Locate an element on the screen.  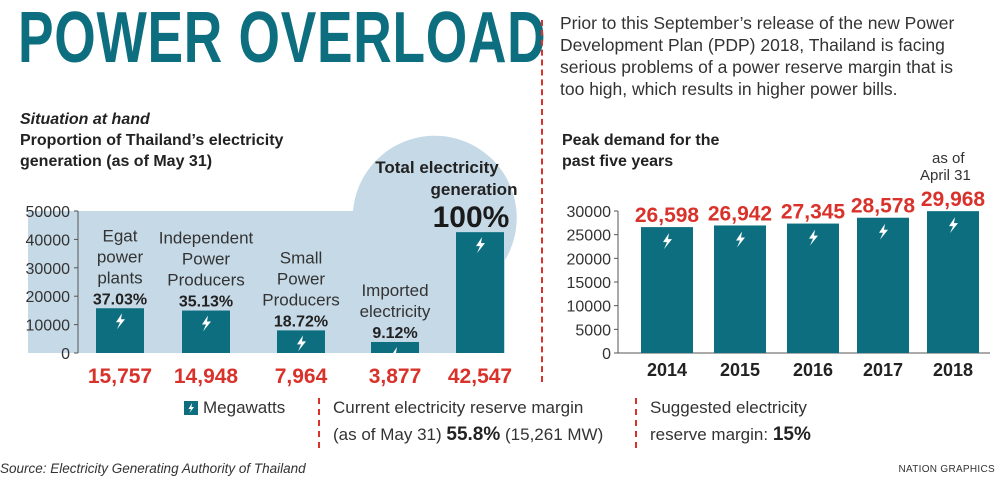
peak-y-axis: 0 5000 10000 15000 20000 25000 30000 is located at coordinates (778, 283).